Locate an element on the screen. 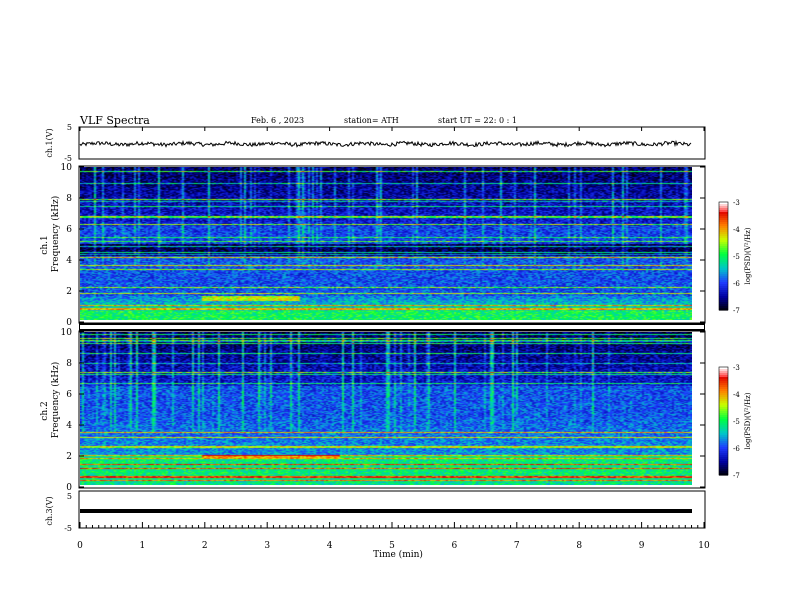 The width and height of the screenshot is (792, 612). start-ut-label: start UT = 22: 0 : 1 is located at coordinates (477, 120).